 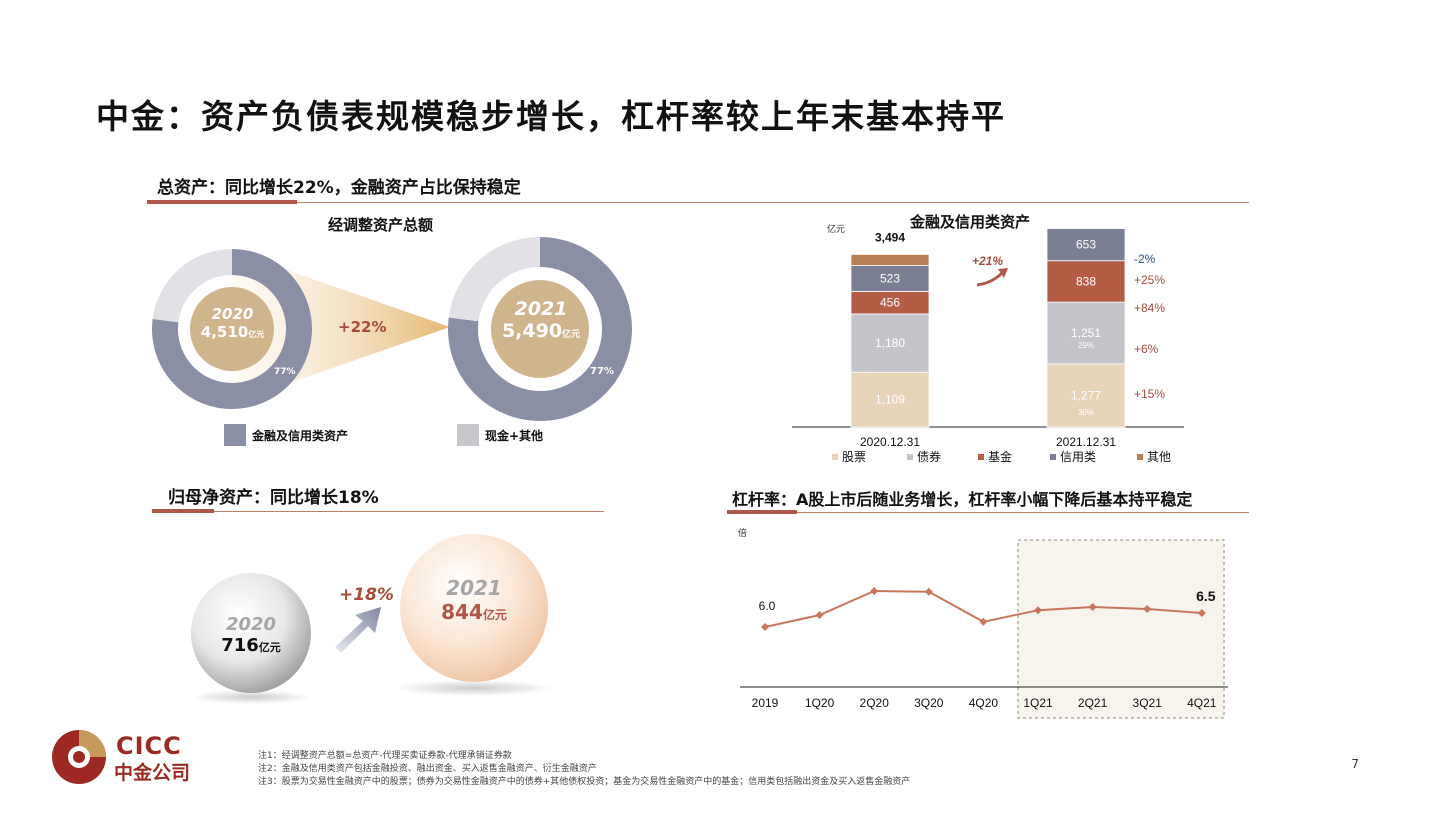 What do you see at coordinates (152, 773) in the screenshot?
I see `logo-text-cn: 中金公司` at bounding box center [152, 773].